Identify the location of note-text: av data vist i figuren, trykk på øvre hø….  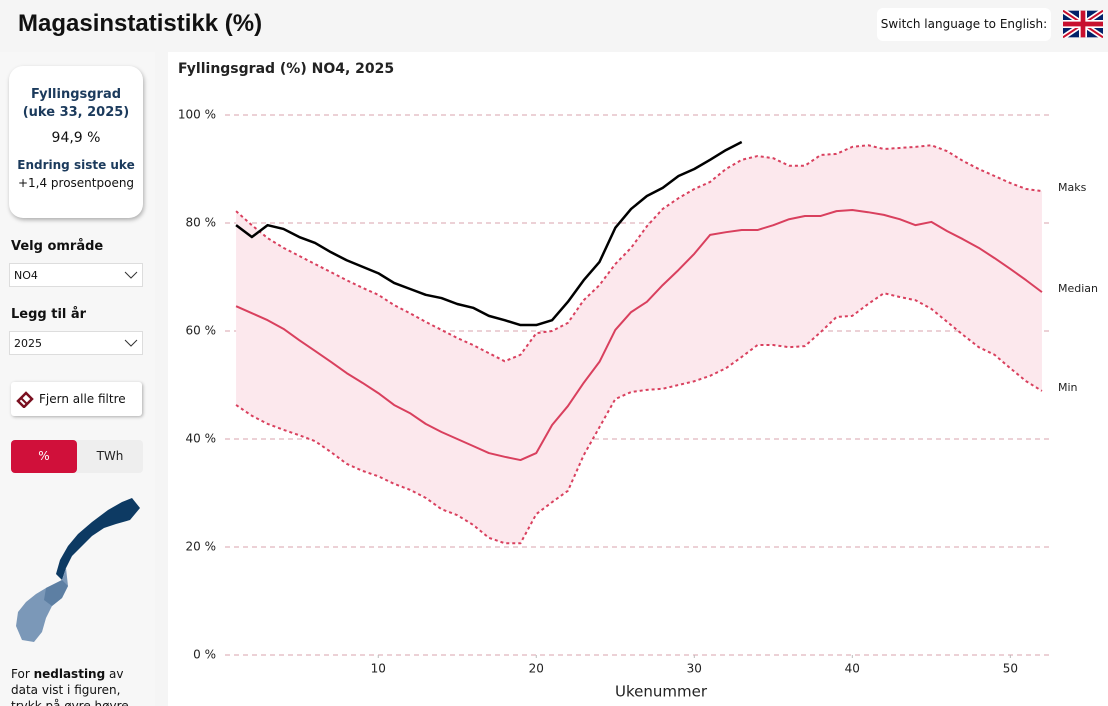
(70, 686).